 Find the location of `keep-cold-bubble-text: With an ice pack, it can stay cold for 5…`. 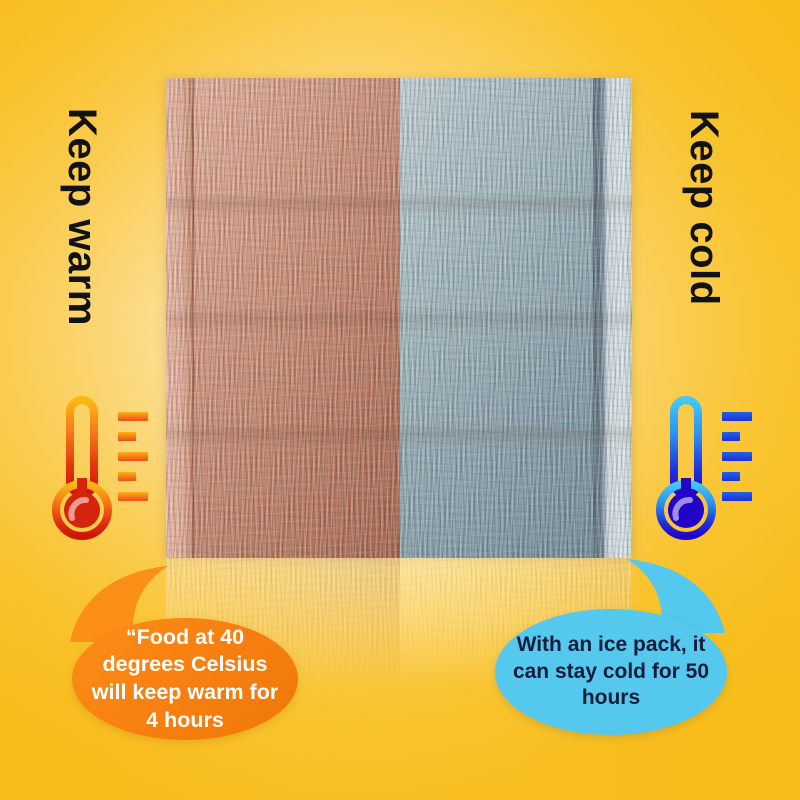

keep-cold-bubble-text: With an ice pack, it can stay cold for 5… is located at coordinates (611, 672).